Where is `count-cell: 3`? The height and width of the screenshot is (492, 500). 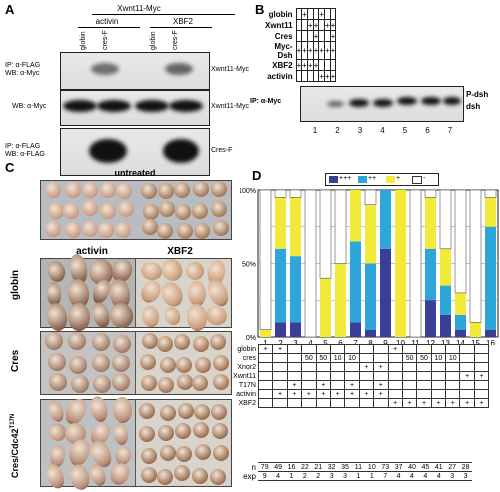 count-cell: 3 is located at coordinates (331, 476).